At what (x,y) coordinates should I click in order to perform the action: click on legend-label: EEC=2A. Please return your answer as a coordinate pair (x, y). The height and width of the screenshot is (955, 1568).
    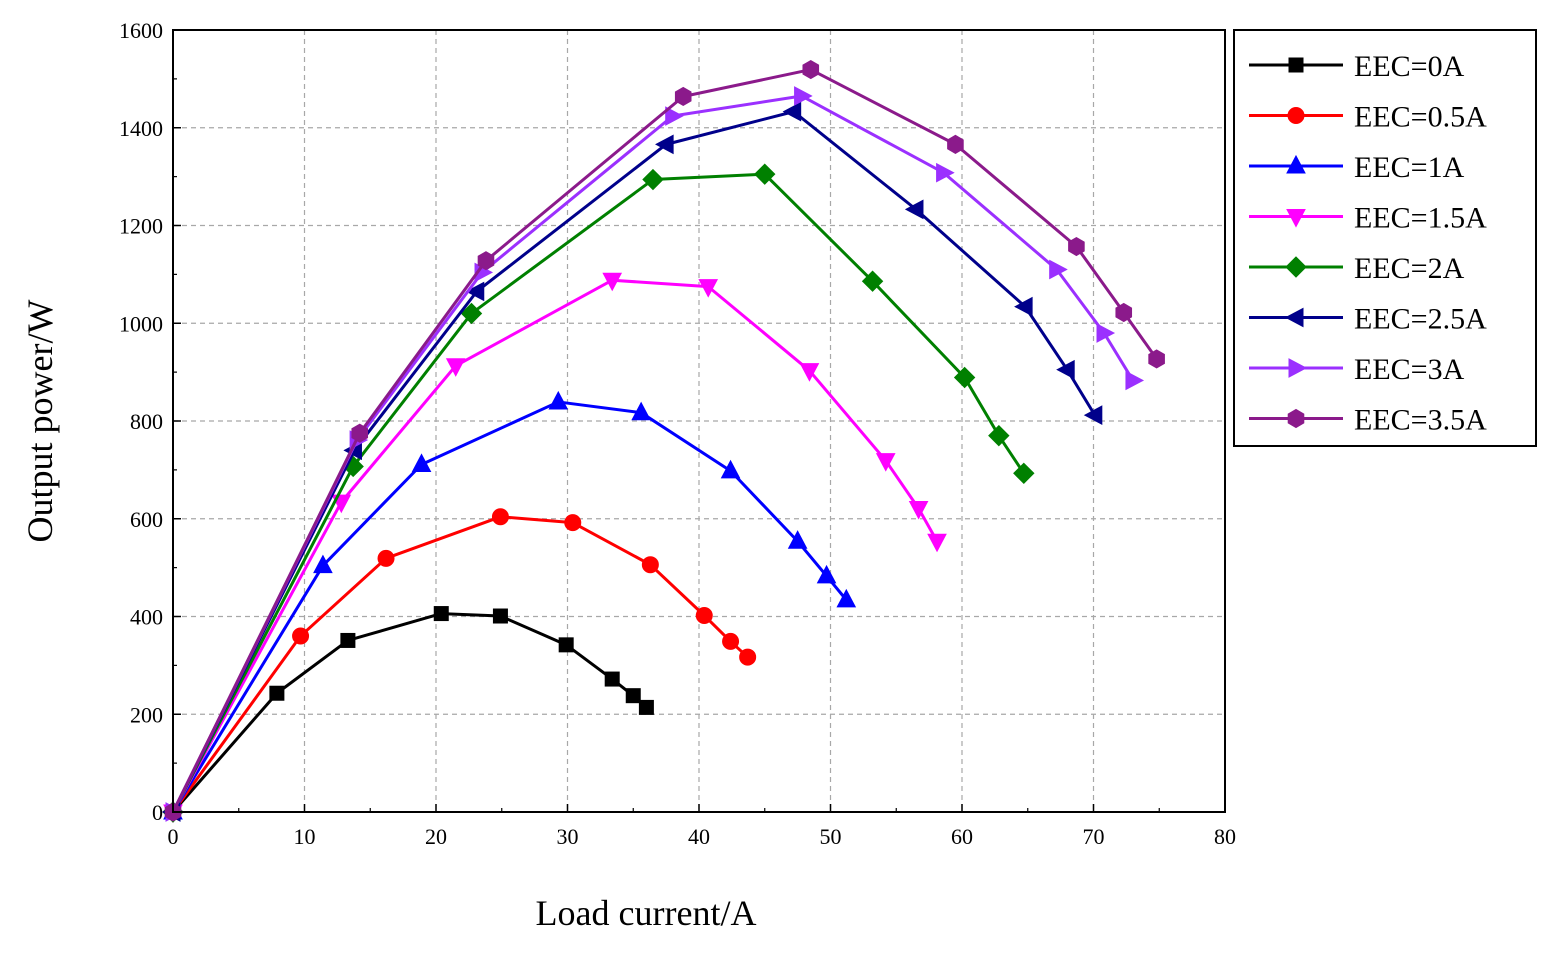
    Looking at the image, I should click on (1409, 268).